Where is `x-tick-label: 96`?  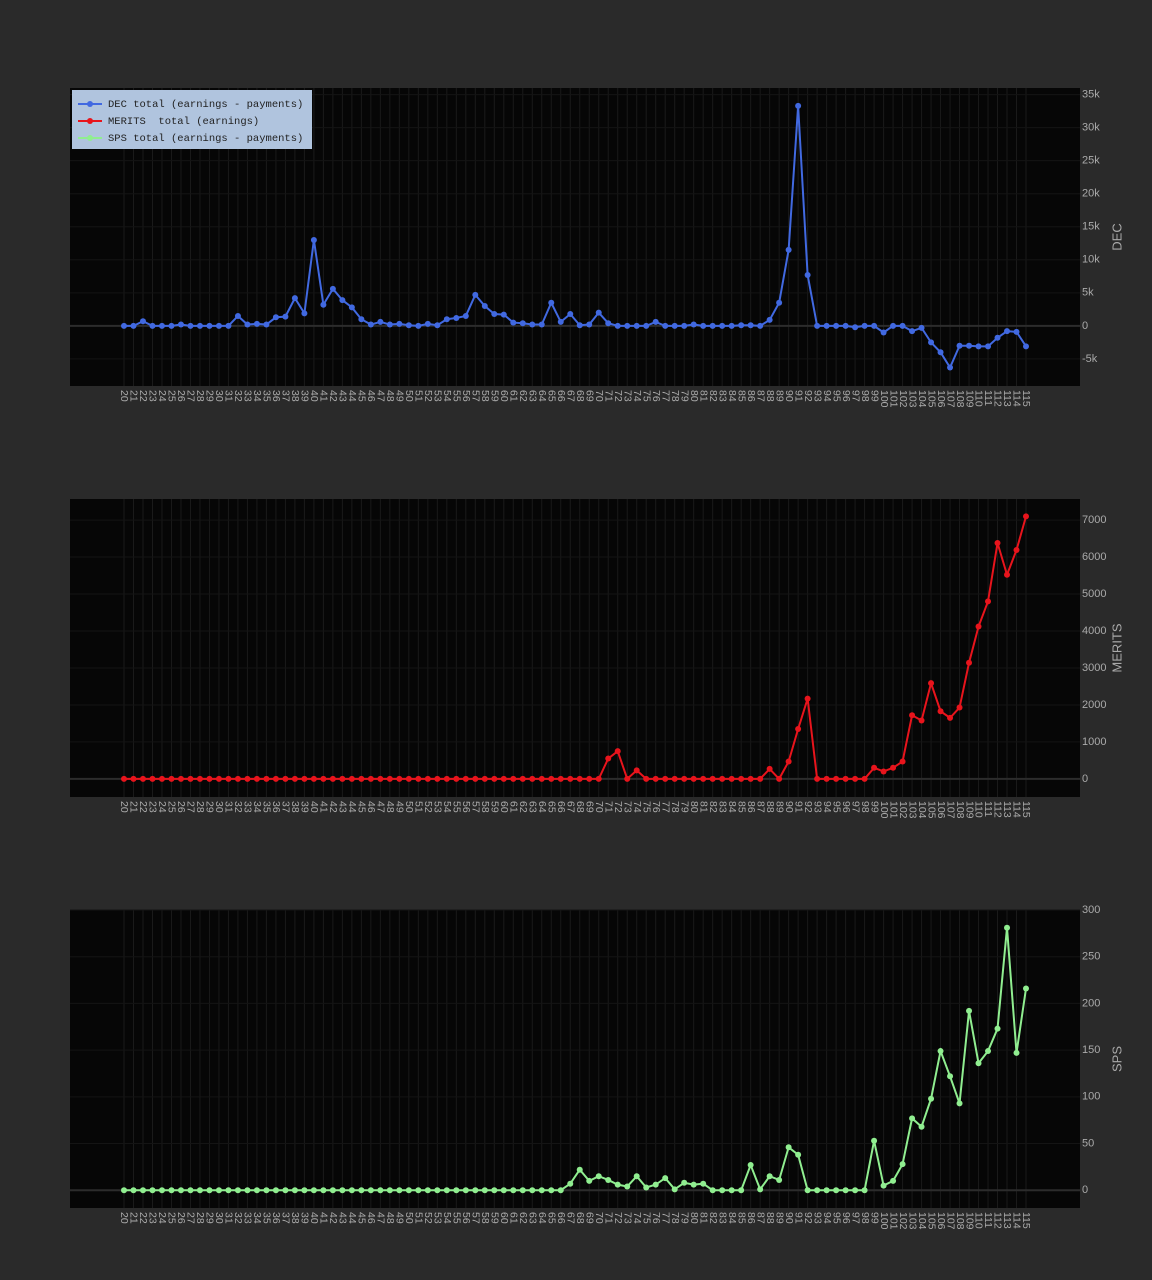 x-tick-label: 96 is located at coordinates (846, 807).